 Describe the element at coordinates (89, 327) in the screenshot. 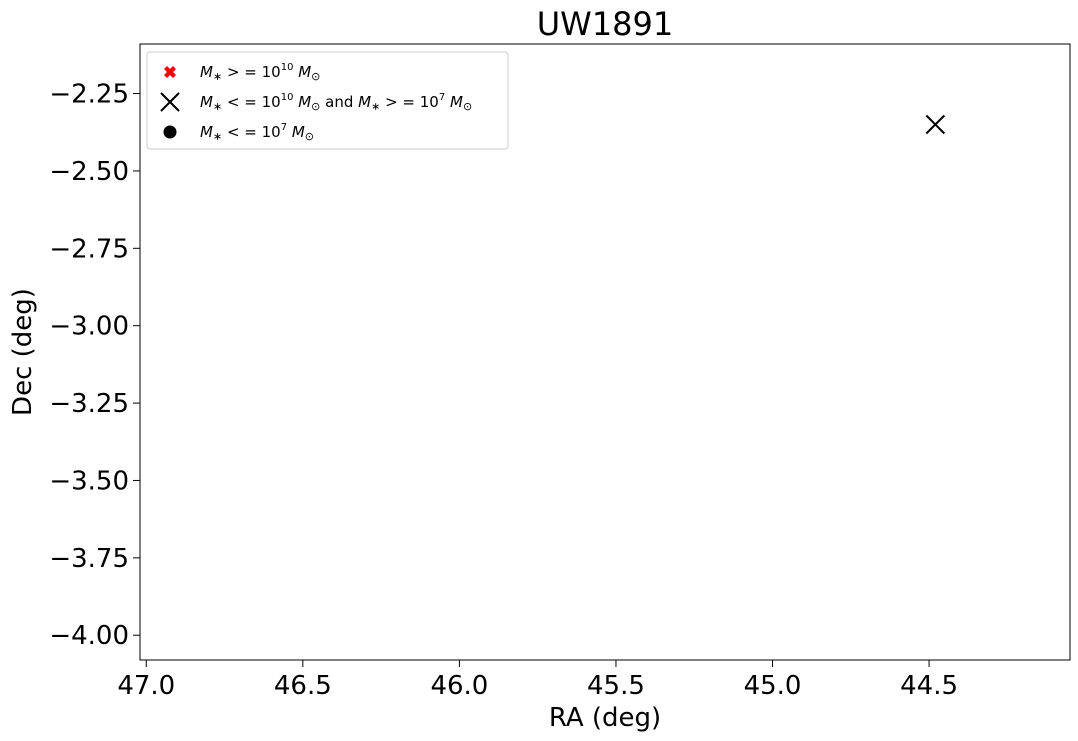

I see `y-tick-label: −3.00` at that location.